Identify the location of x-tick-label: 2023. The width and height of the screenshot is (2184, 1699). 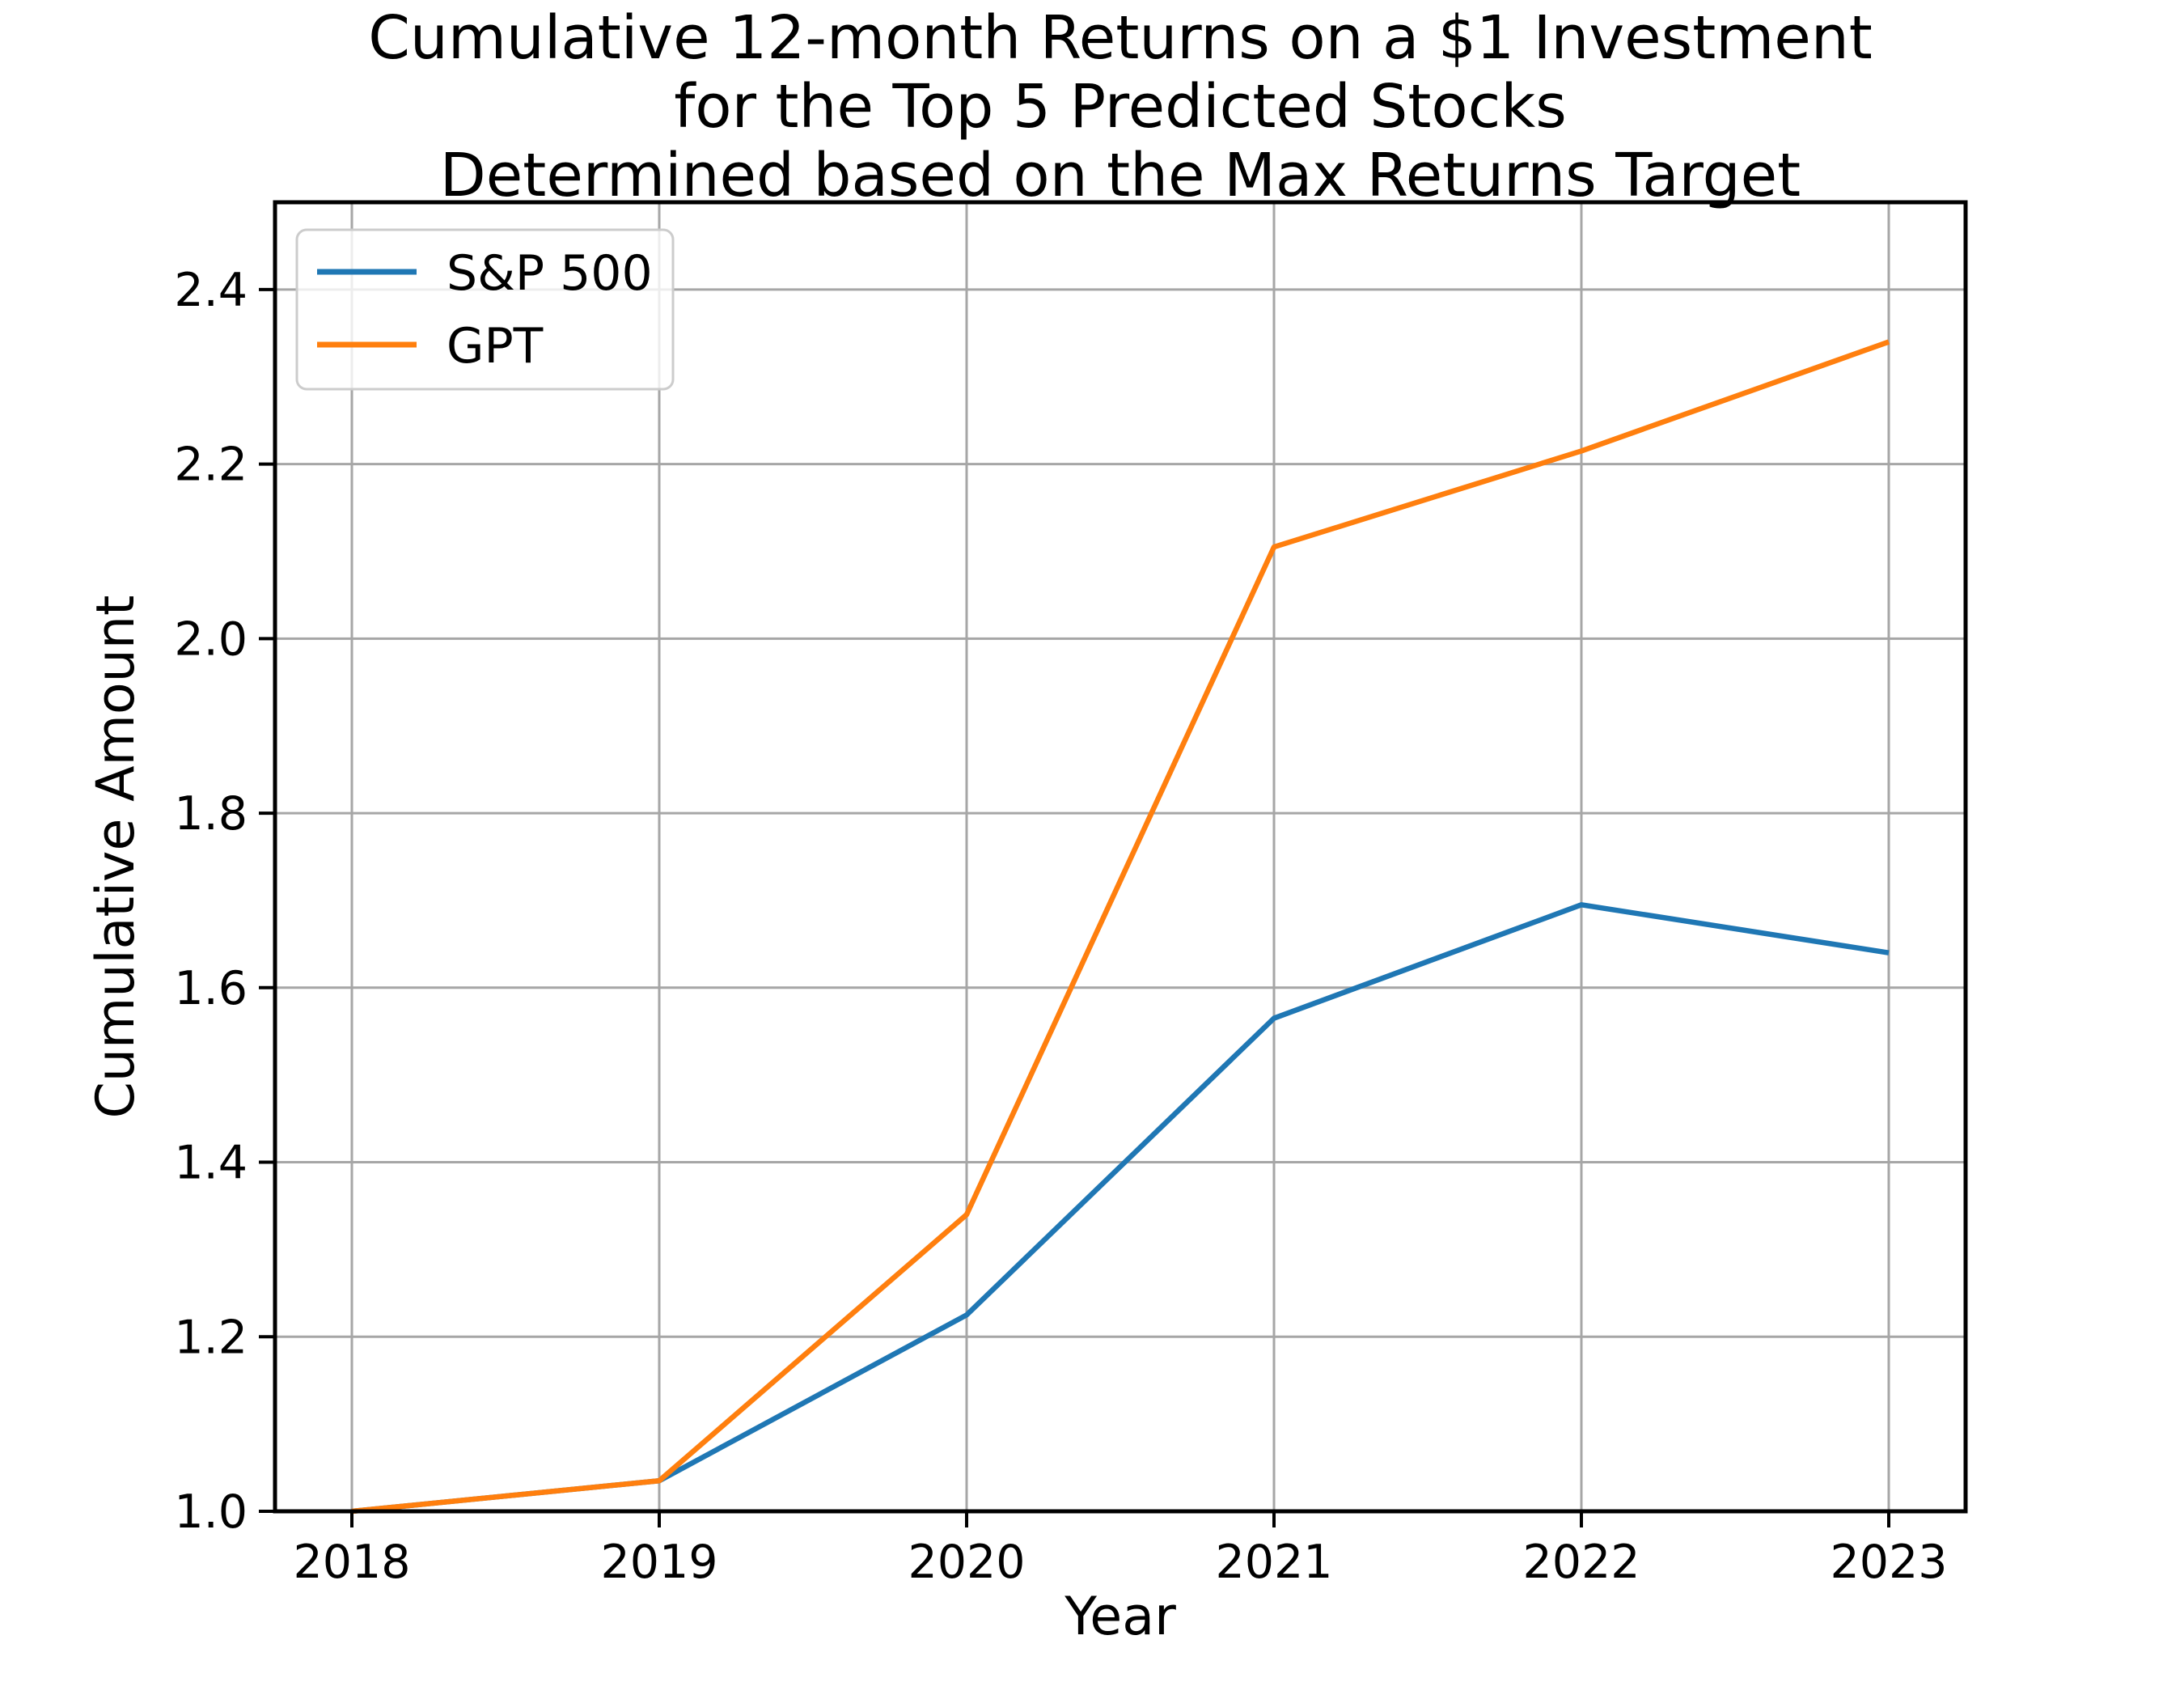
(1888, 1562).